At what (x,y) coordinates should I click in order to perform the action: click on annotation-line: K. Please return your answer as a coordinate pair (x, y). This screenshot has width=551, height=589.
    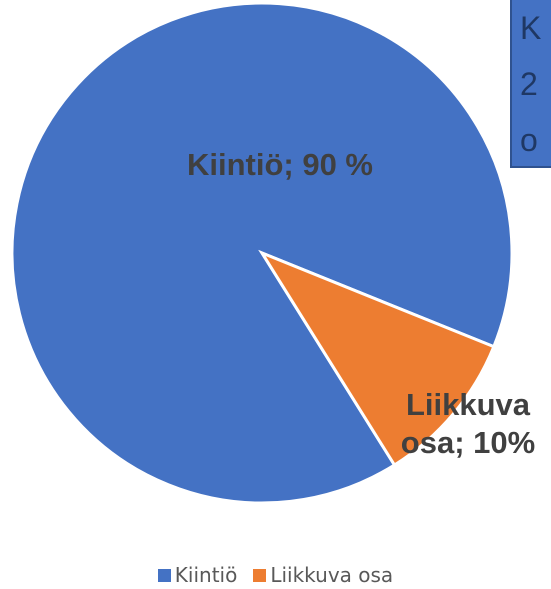
    Looking at the image, I should click on (531, 28).